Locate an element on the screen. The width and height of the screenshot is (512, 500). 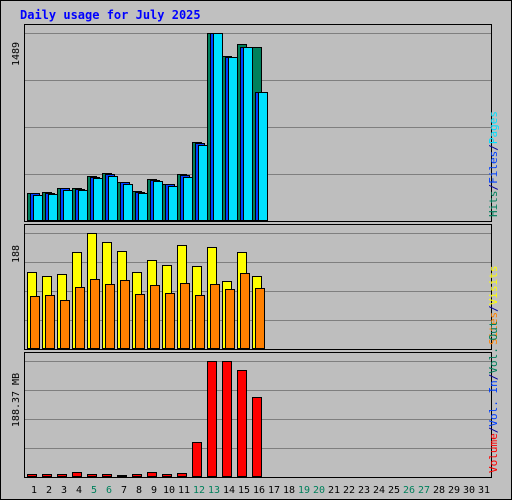
legend-entry: Visits is located at coordinates (493, 286).